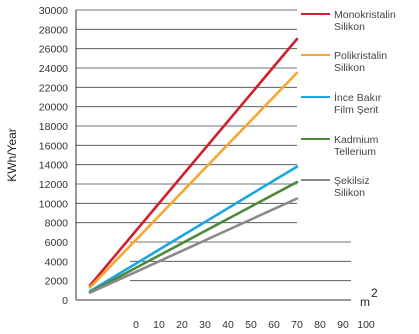  What do you see at coordinates (53, 50) in the screenshot?
I see `y-tick-label: 26000` at bounding box center [53, 50].